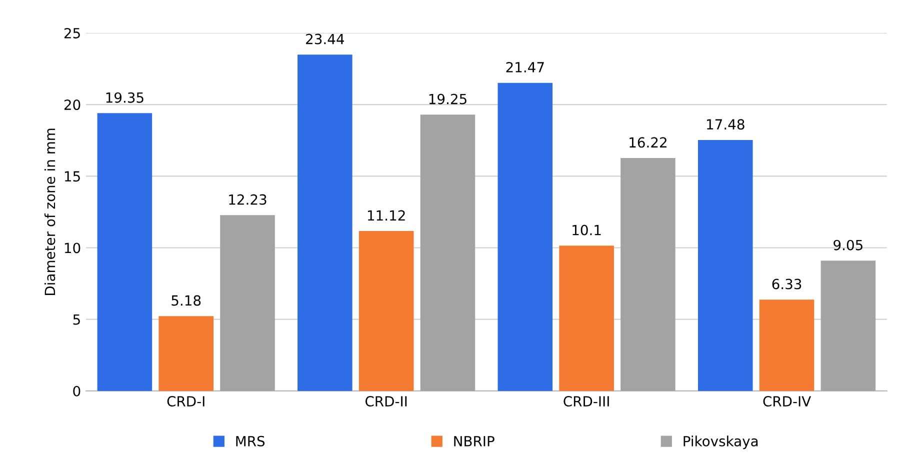  I want to click on x-tick-label: CRD-III, so click(586, 401).